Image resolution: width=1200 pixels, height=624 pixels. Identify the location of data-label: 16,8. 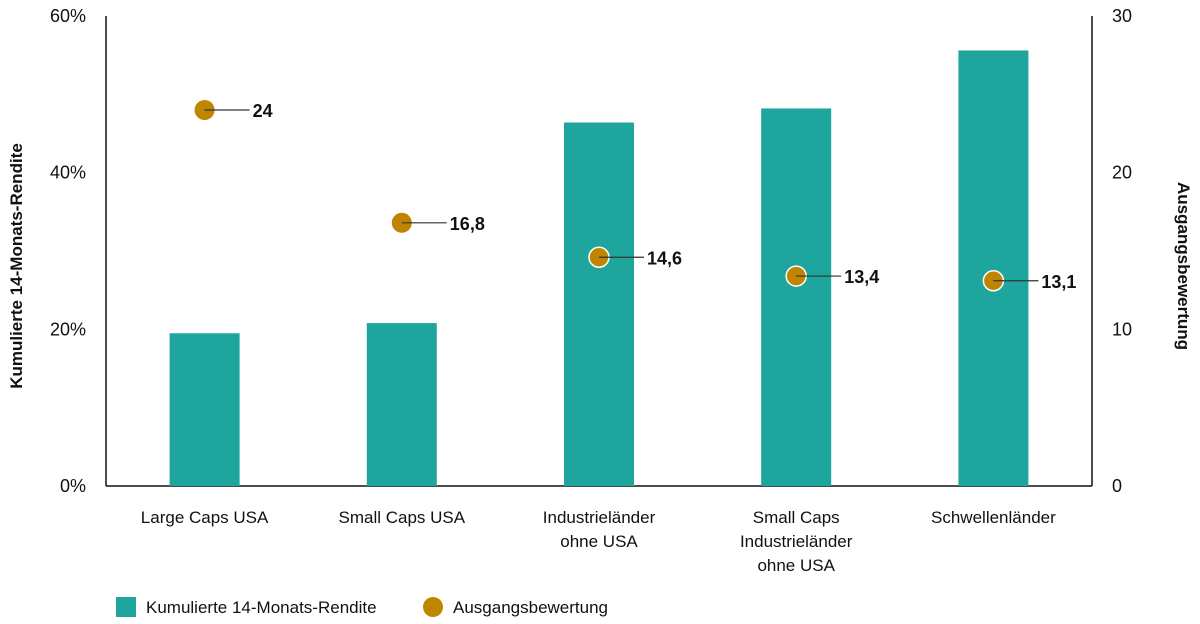
(467, 224).